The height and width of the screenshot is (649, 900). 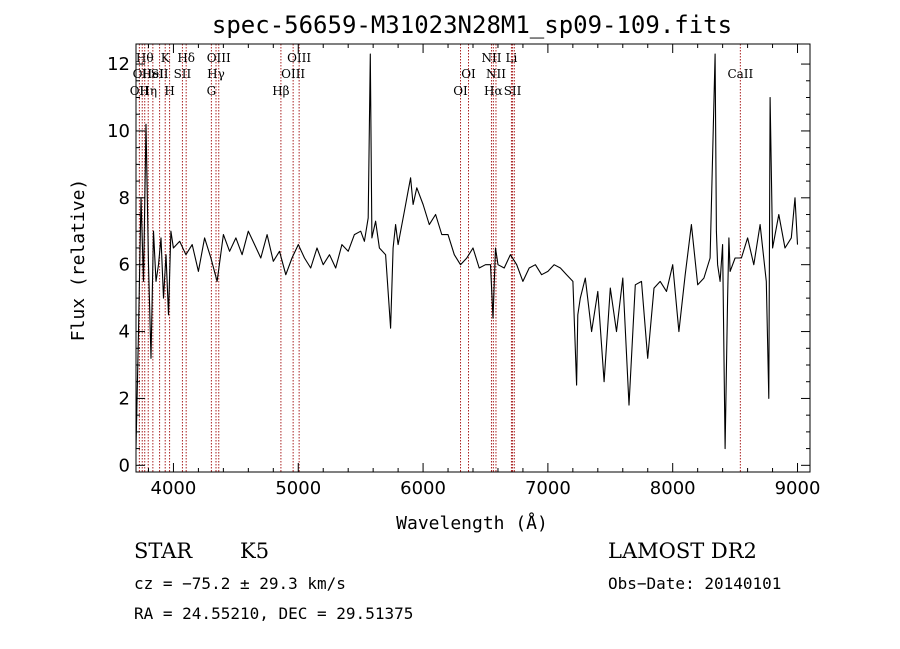 What do you see at coordinates (118, 131) in the screenshot?
I see `y-tick-label: 10` at bounding box center [118, 131].